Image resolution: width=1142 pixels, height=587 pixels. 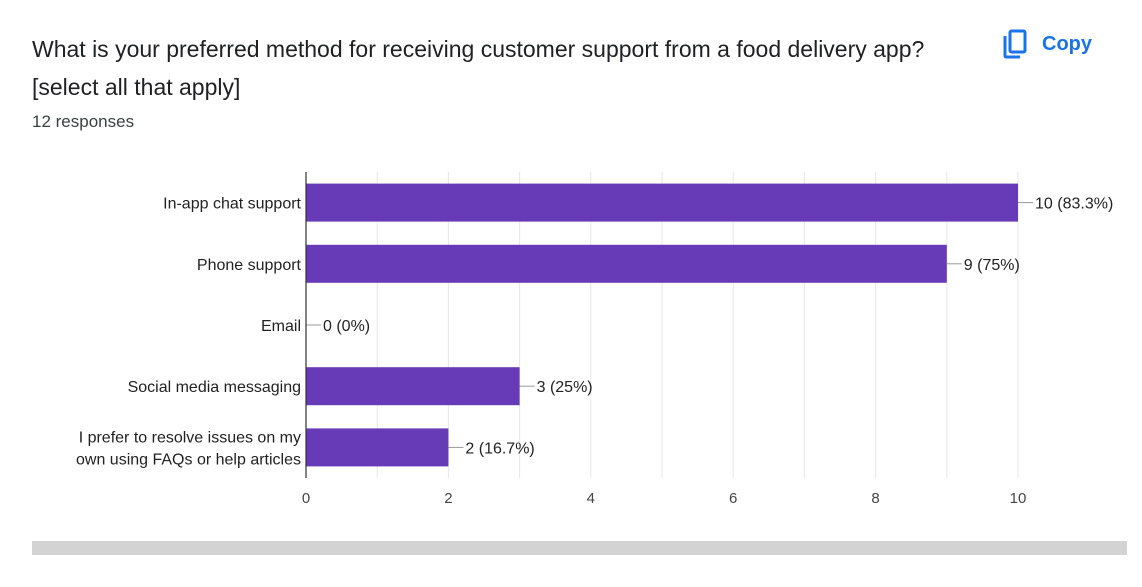 What do you see at coordinates (875, 498) in the screenshot?
I see `x-tick-label: 8` at bounding box center [875, 498].